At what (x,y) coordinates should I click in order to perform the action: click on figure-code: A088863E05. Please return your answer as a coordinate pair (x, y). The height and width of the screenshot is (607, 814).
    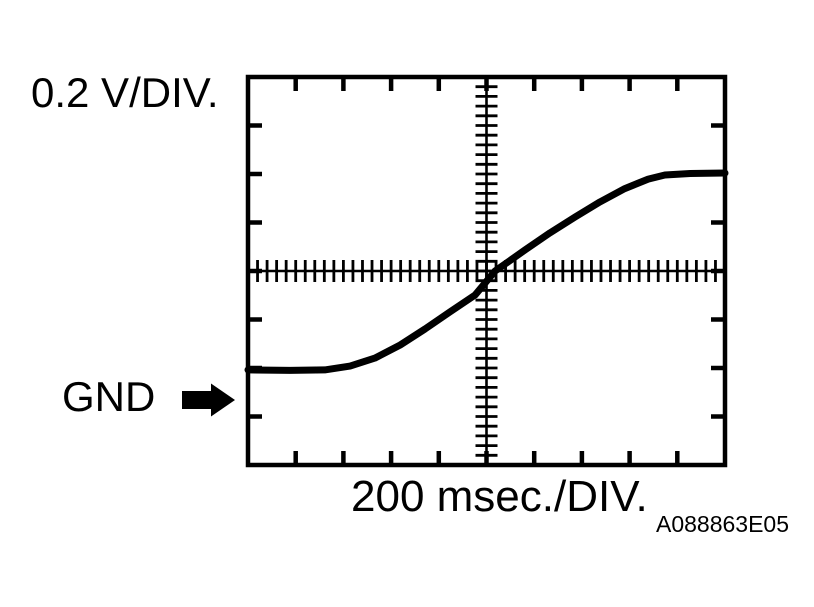
    Looking at the image, I should click on (723, 524).